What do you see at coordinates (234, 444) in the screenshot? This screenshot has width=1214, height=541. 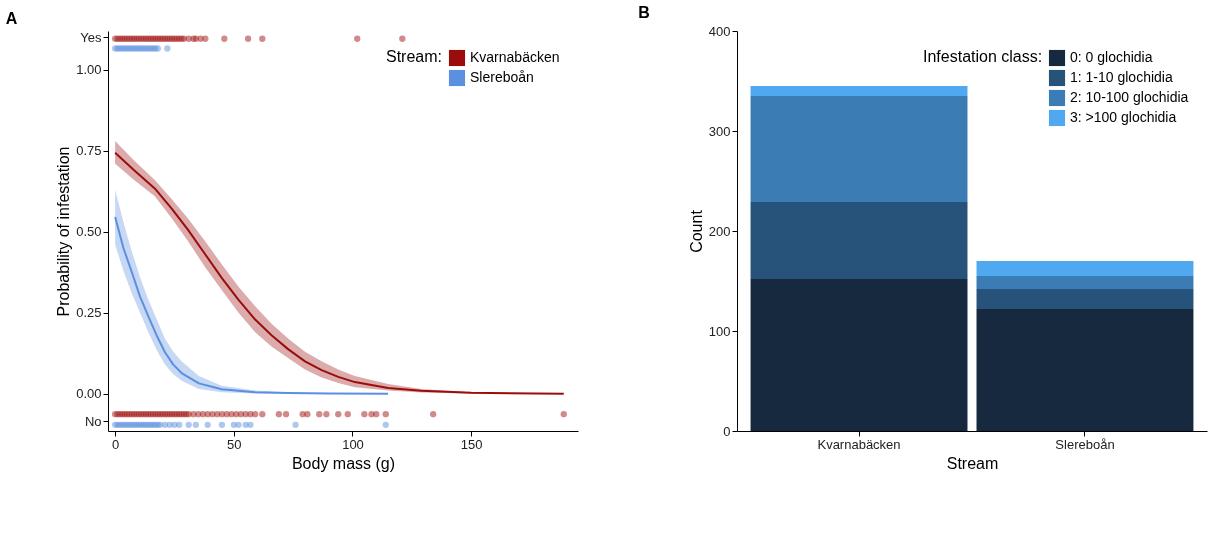 I see `x-tick-label: 50` at bounding box center [234, 444].